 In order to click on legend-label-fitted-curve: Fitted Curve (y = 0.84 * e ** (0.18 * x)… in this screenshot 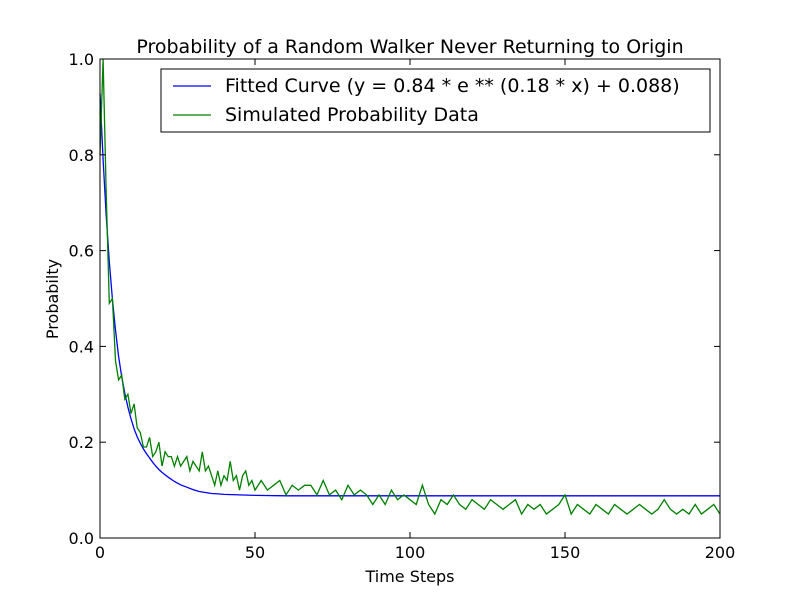, I will do `click(452, 86)`.